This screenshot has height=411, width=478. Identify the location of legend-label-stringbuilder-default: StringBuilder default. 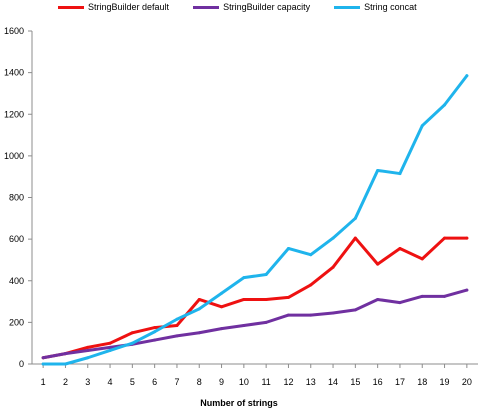
(129, 7).